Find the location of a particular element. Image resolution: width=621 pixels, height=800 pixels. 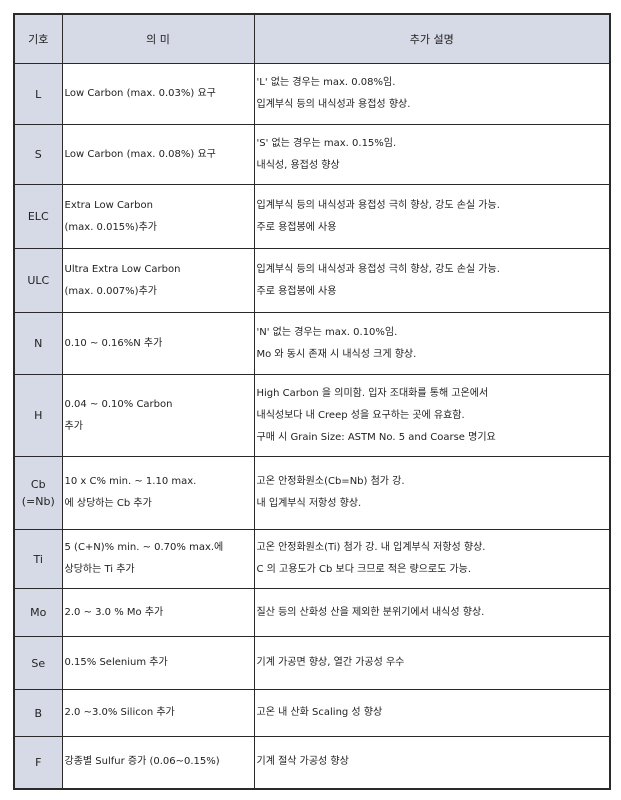

symbol-text: L is located at coordinates (38, 94).